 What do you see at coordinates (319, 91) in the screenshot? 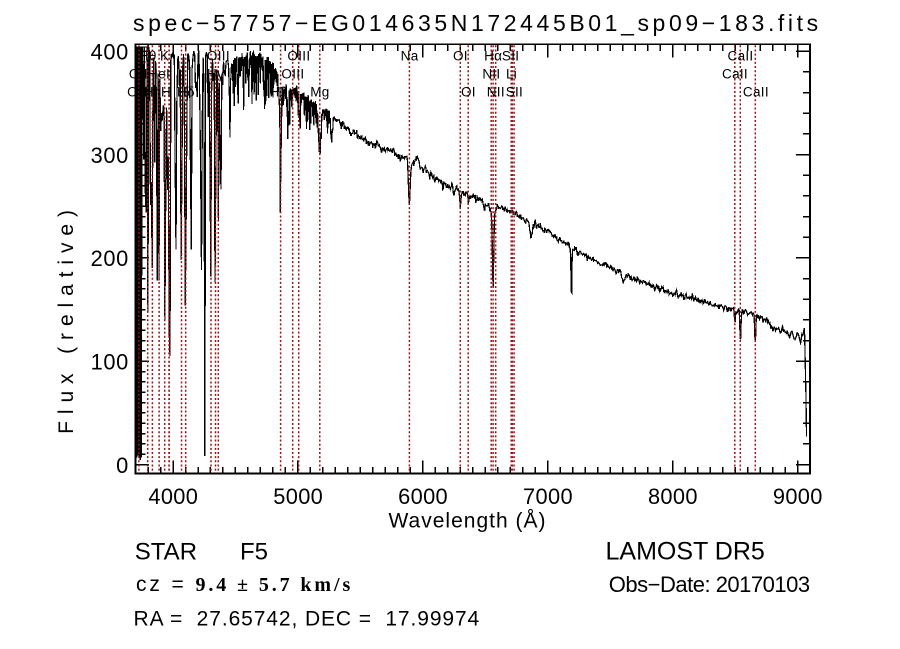
I see `svg-text: Mg` at bounding box center [319, 91].